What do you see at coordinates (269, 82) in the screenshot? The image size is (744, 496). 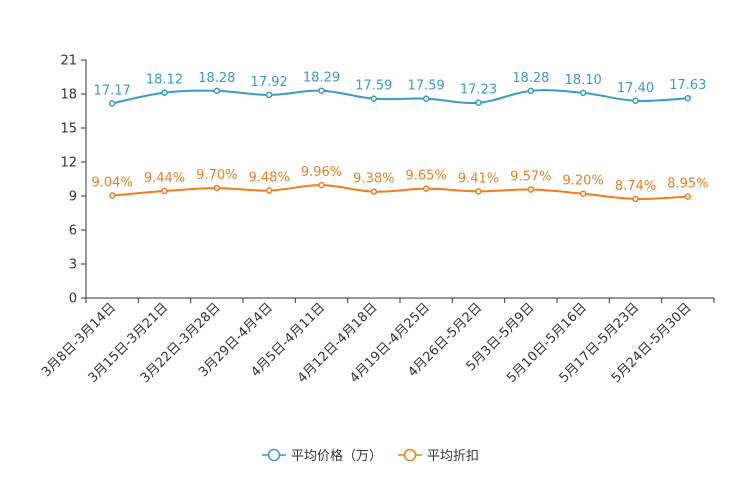 I see `data-label: 17.92` at bounding box center [269, 82].